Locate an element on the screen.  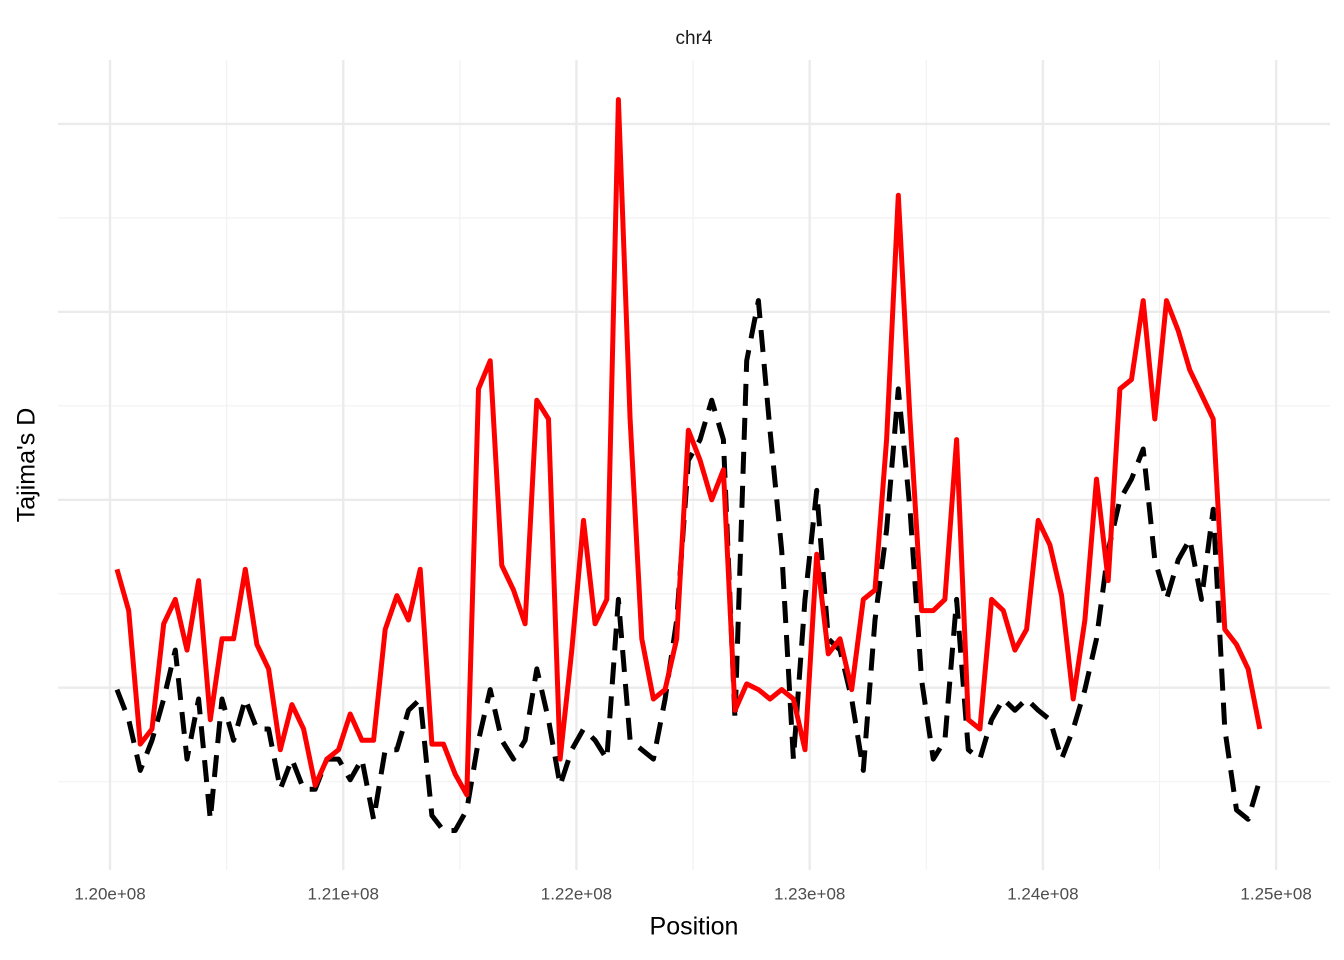
x-tick-label: 1.24e+08 is located at coordinates (1042, 893).